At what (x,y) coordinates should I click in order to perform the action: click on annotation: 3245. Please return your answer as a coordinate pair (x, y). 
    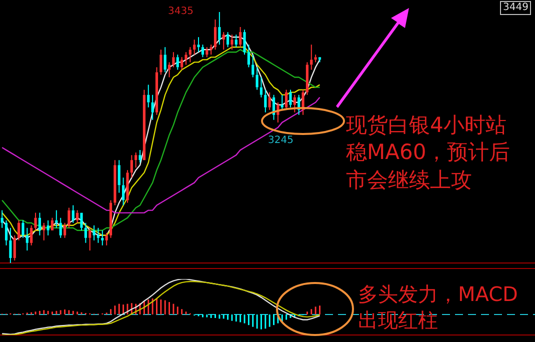
    Looking at the image, I should click on (281, 140).